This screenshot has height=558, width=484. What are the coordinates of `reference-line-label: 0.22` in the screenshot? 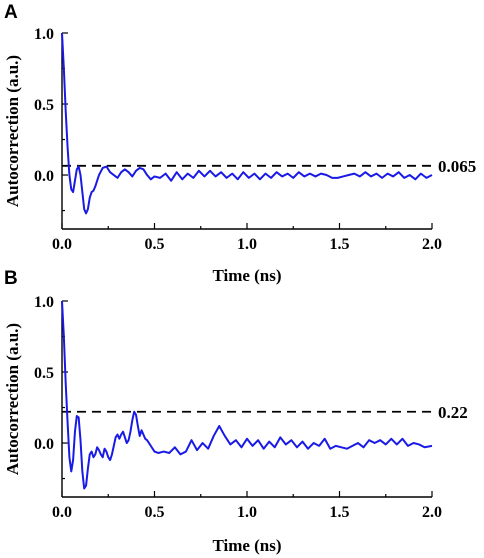 It's located at (453, 412).